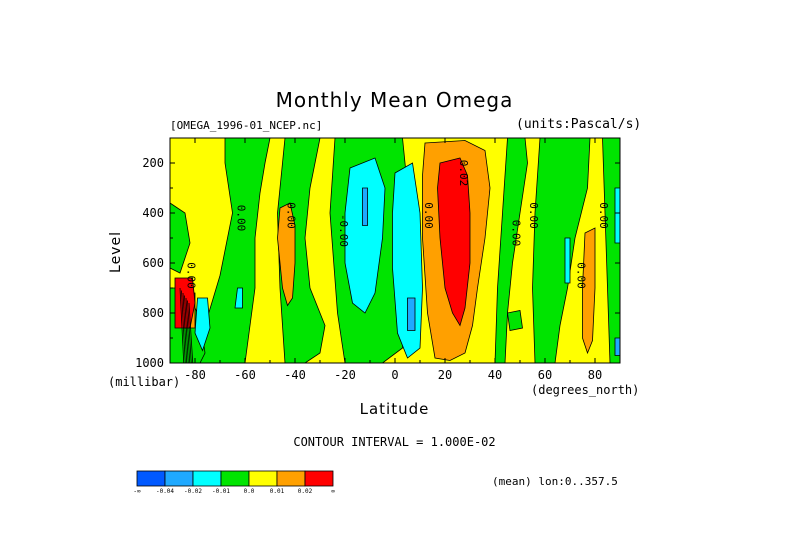  I want to click on chart-title: Monthly Mean Omega, so click(394, 100).